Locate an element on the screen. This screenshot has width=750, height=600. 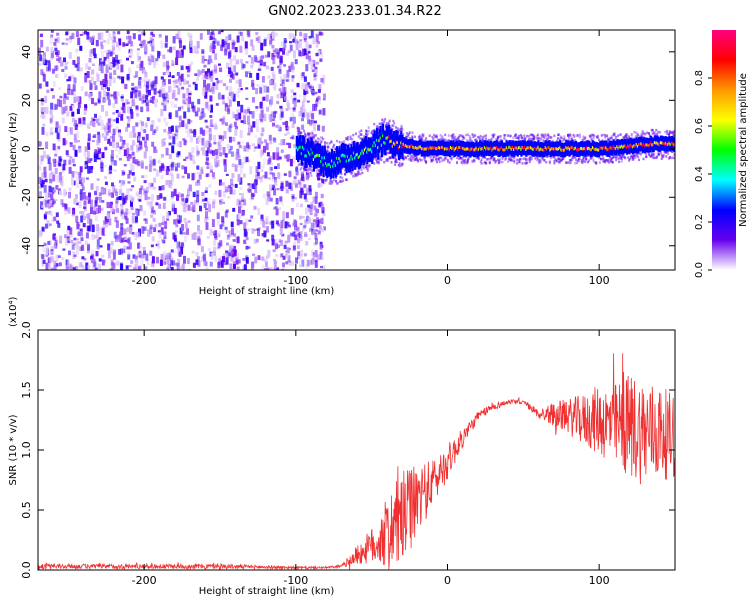
chart-title: GN02.2023.233.01.34.R22 is located at coordinates (355, 11).